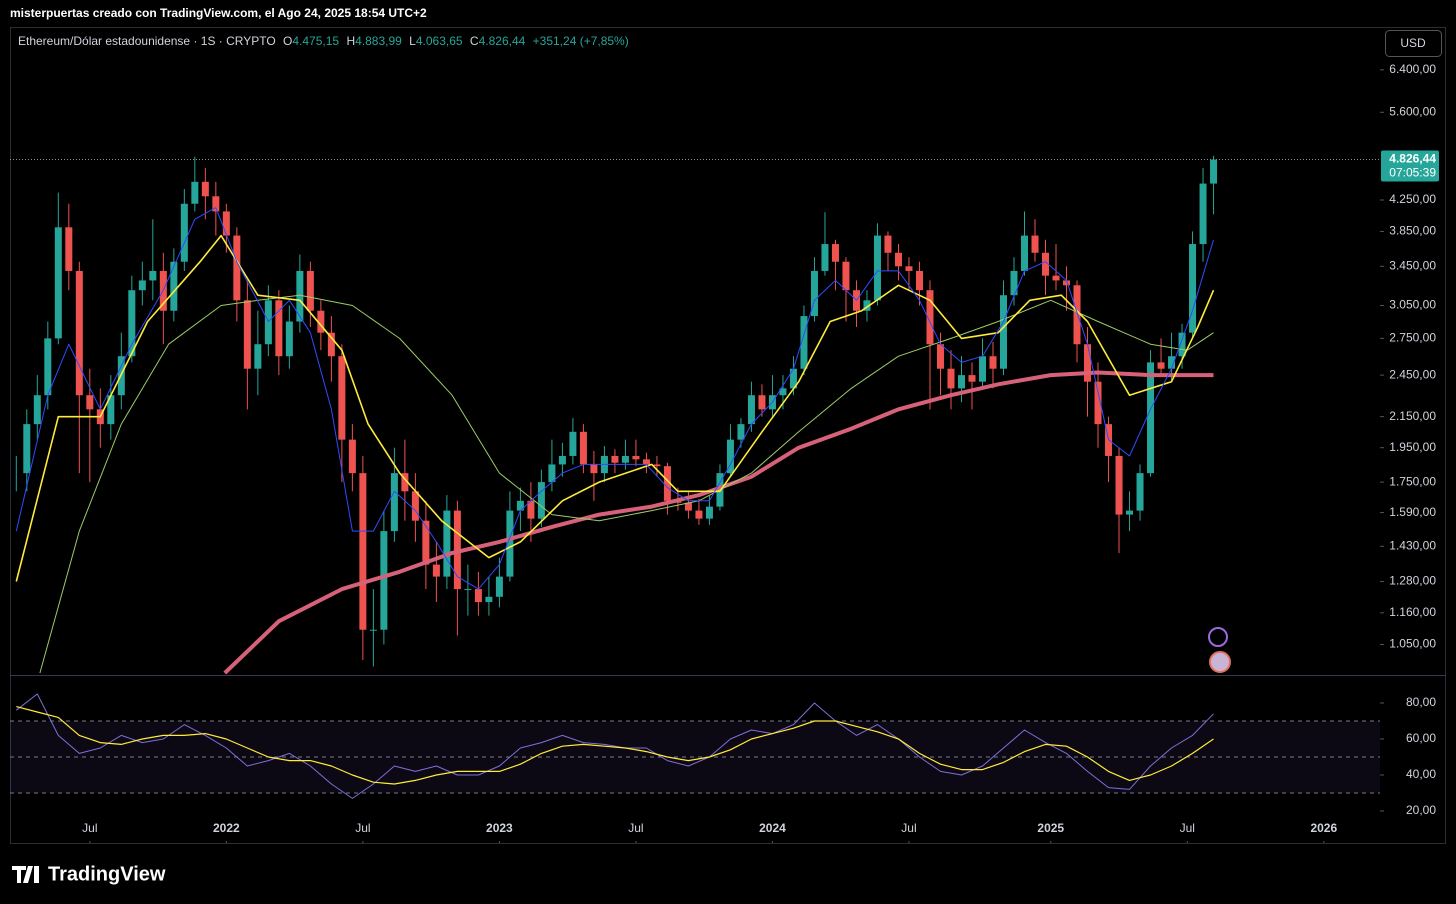 The image size is (1456, 904). What do you see at coordinates (287, 41) in the screenshot?
I see `o-label: O` at bounding box center [287, 41].